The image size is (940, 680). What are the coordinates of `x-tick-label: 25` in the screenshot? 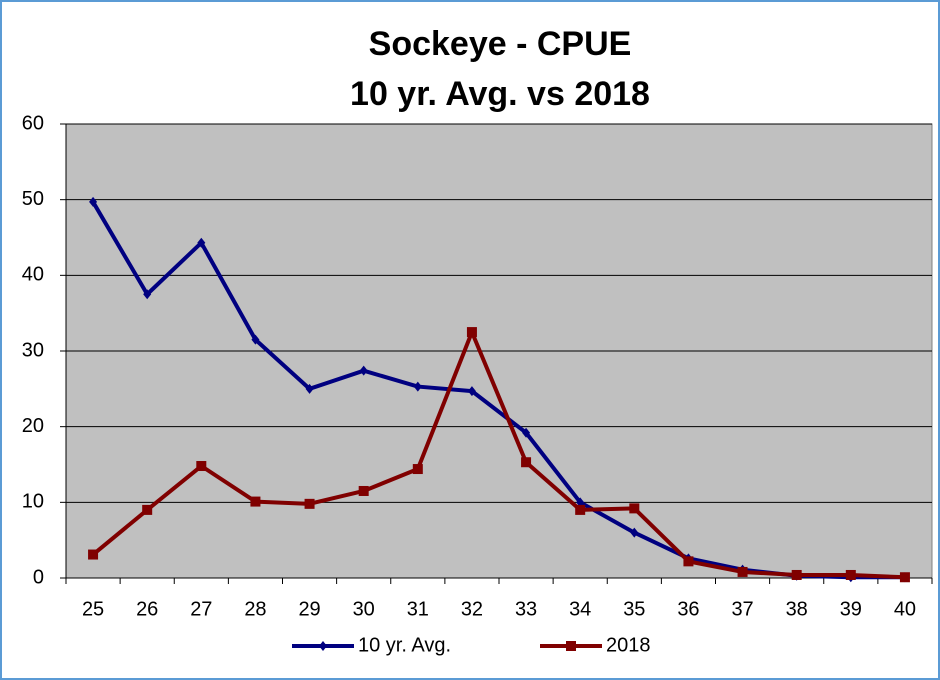 It's located at (93, 609).